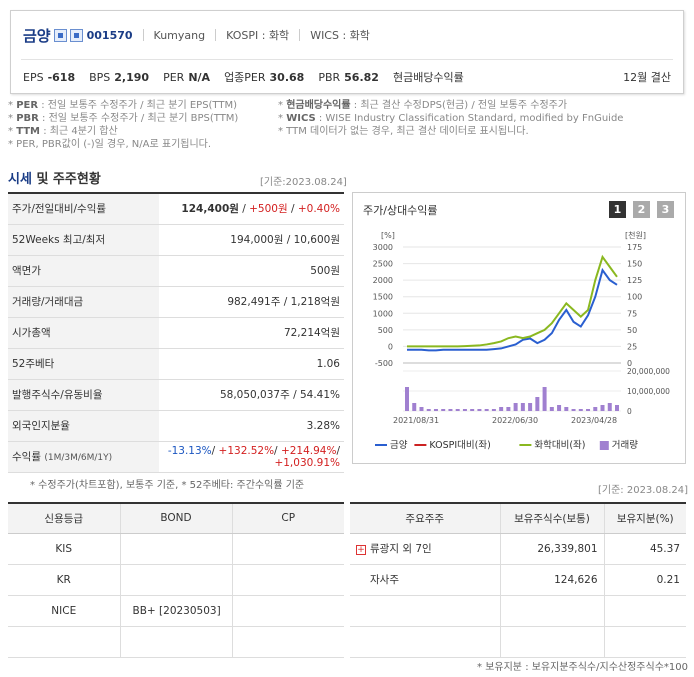 Image resolution: width=694 pixels, height=677 pixels. Describe the element at coordinates (83, 426) in the screenshot. I see `row-label: 외국인지분율` at that location.